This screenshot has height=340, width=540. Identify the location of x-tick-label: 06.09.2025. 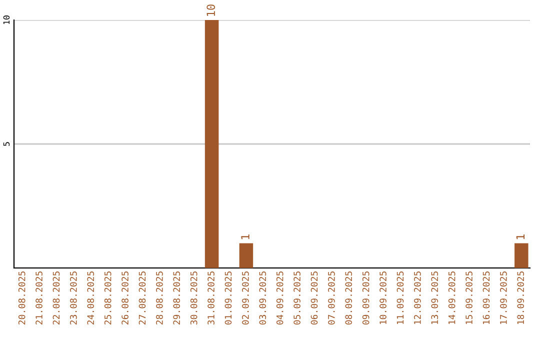
(314, 298).